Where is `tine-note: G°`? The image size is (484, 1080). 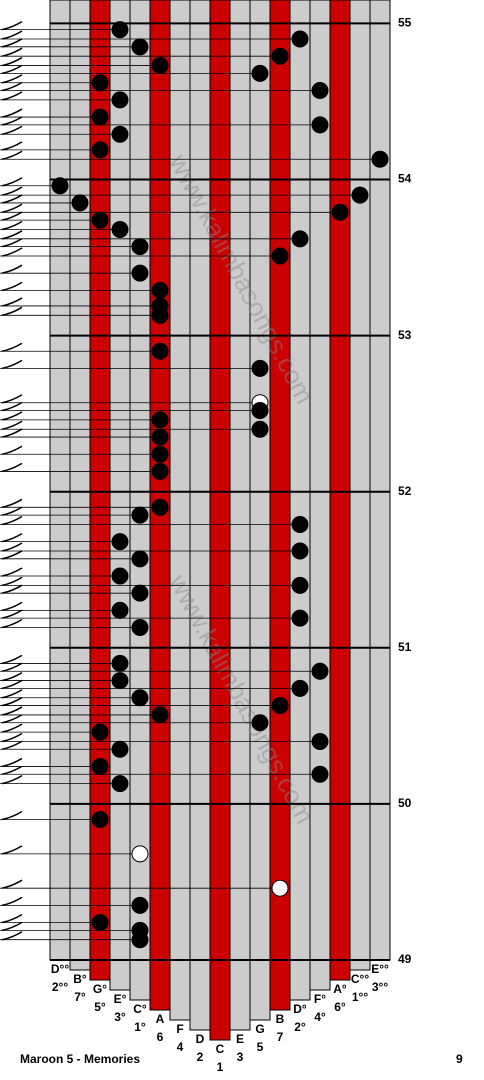
tine-note: G° is located at coordinates (100, 989).